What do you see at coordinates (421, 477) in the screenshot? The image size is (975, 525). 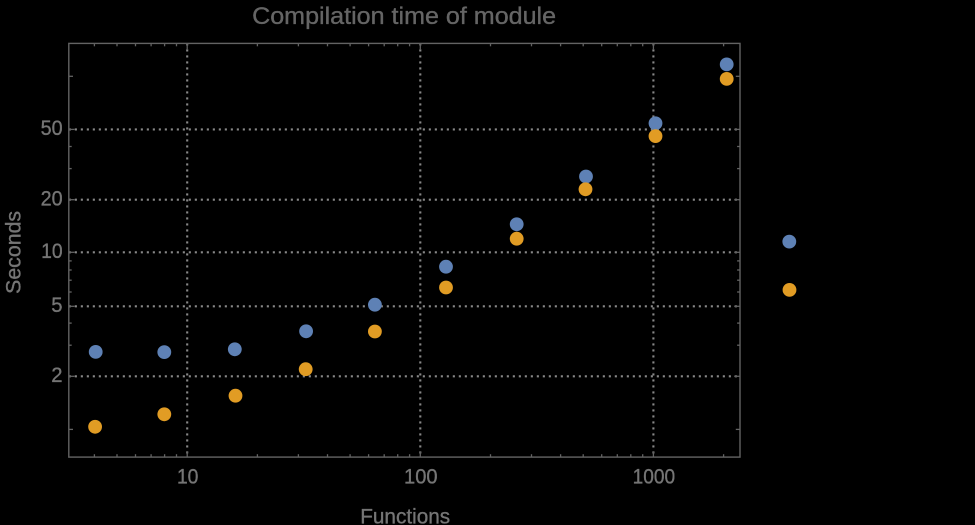 I see `svg-text: 100` at bounding box center [421, 477].